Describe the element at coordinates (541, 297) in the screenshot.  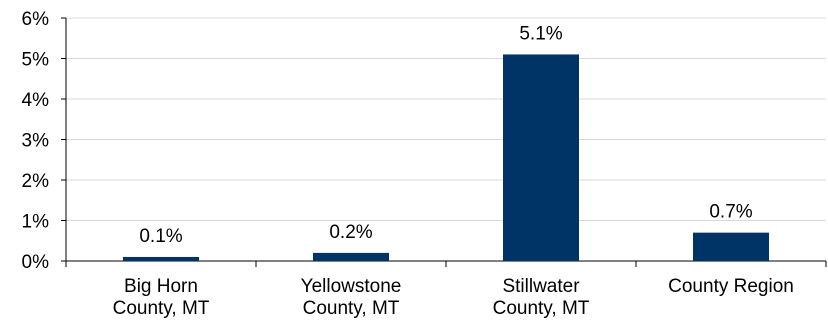
I see `category-label: Stillwater County, MT` at that location.